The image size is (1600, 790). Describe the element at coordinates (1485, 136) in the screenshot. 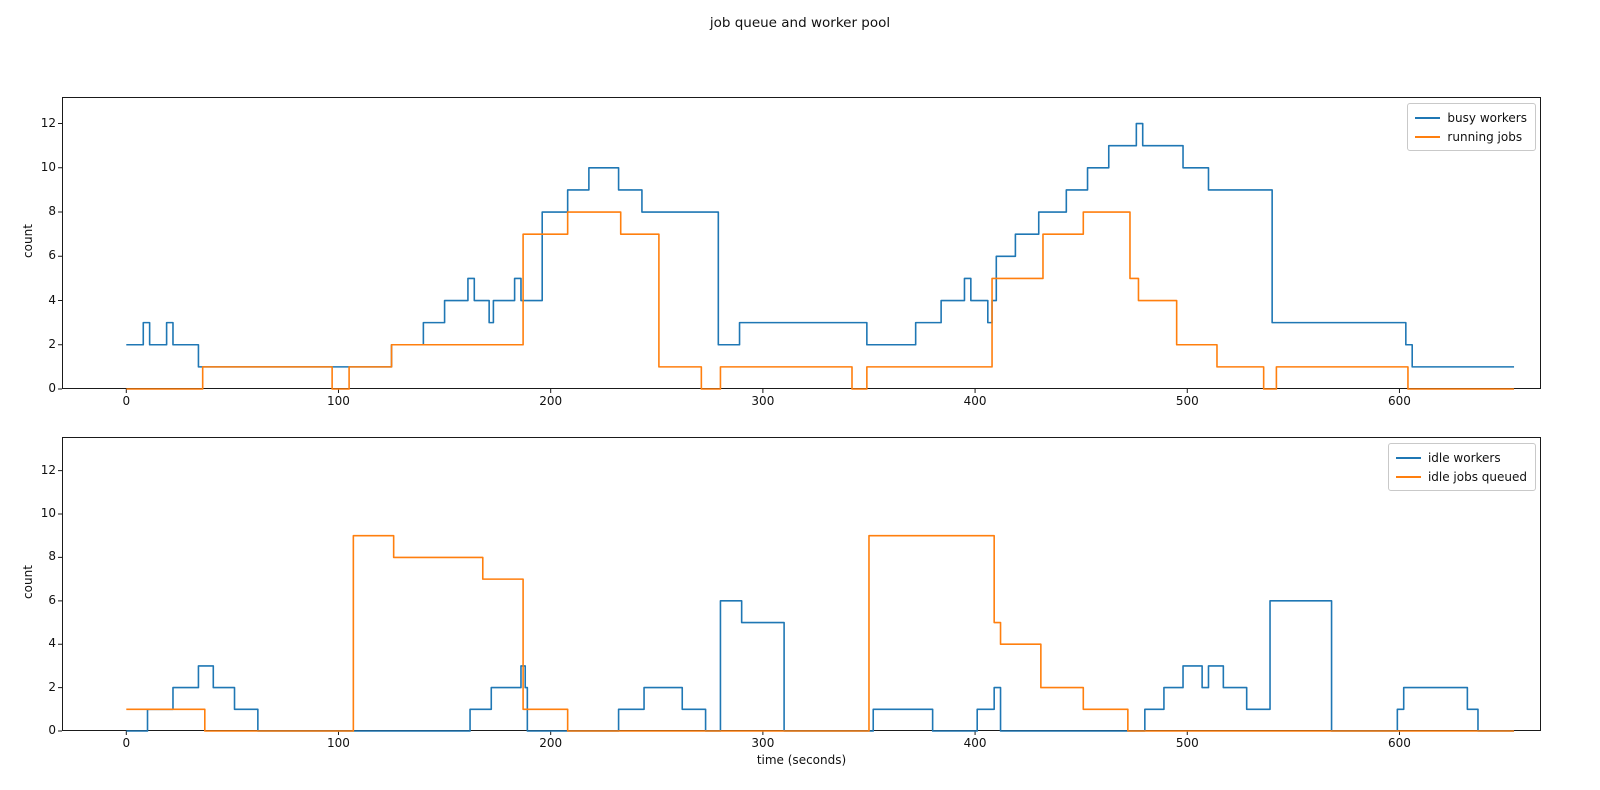

I see `legend-entry-label: running jobs` at that location.